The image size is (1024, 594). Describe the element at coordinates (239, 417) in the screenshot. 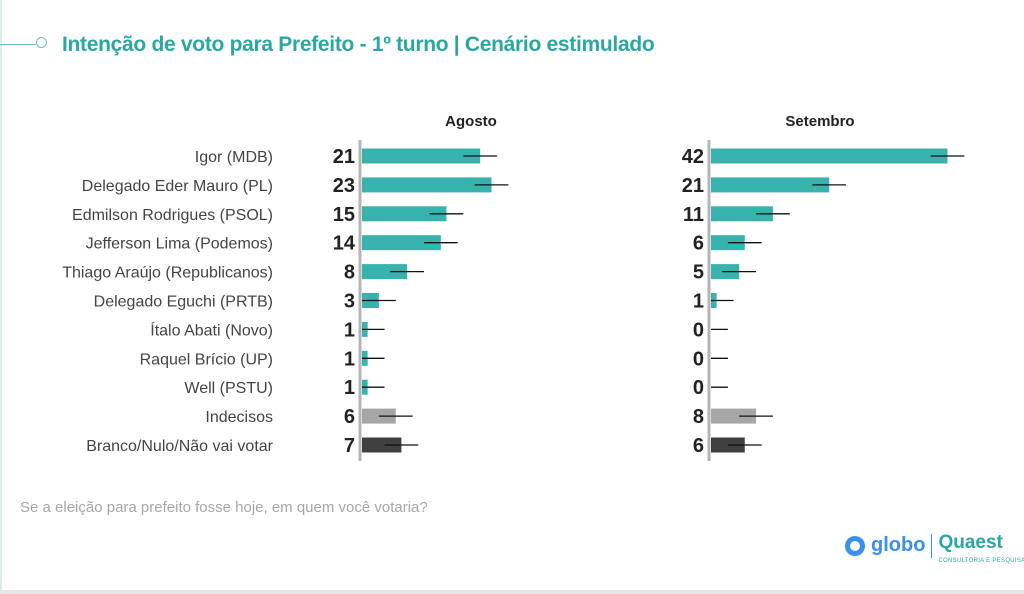

I see `category-label: Indecisos` at that location.